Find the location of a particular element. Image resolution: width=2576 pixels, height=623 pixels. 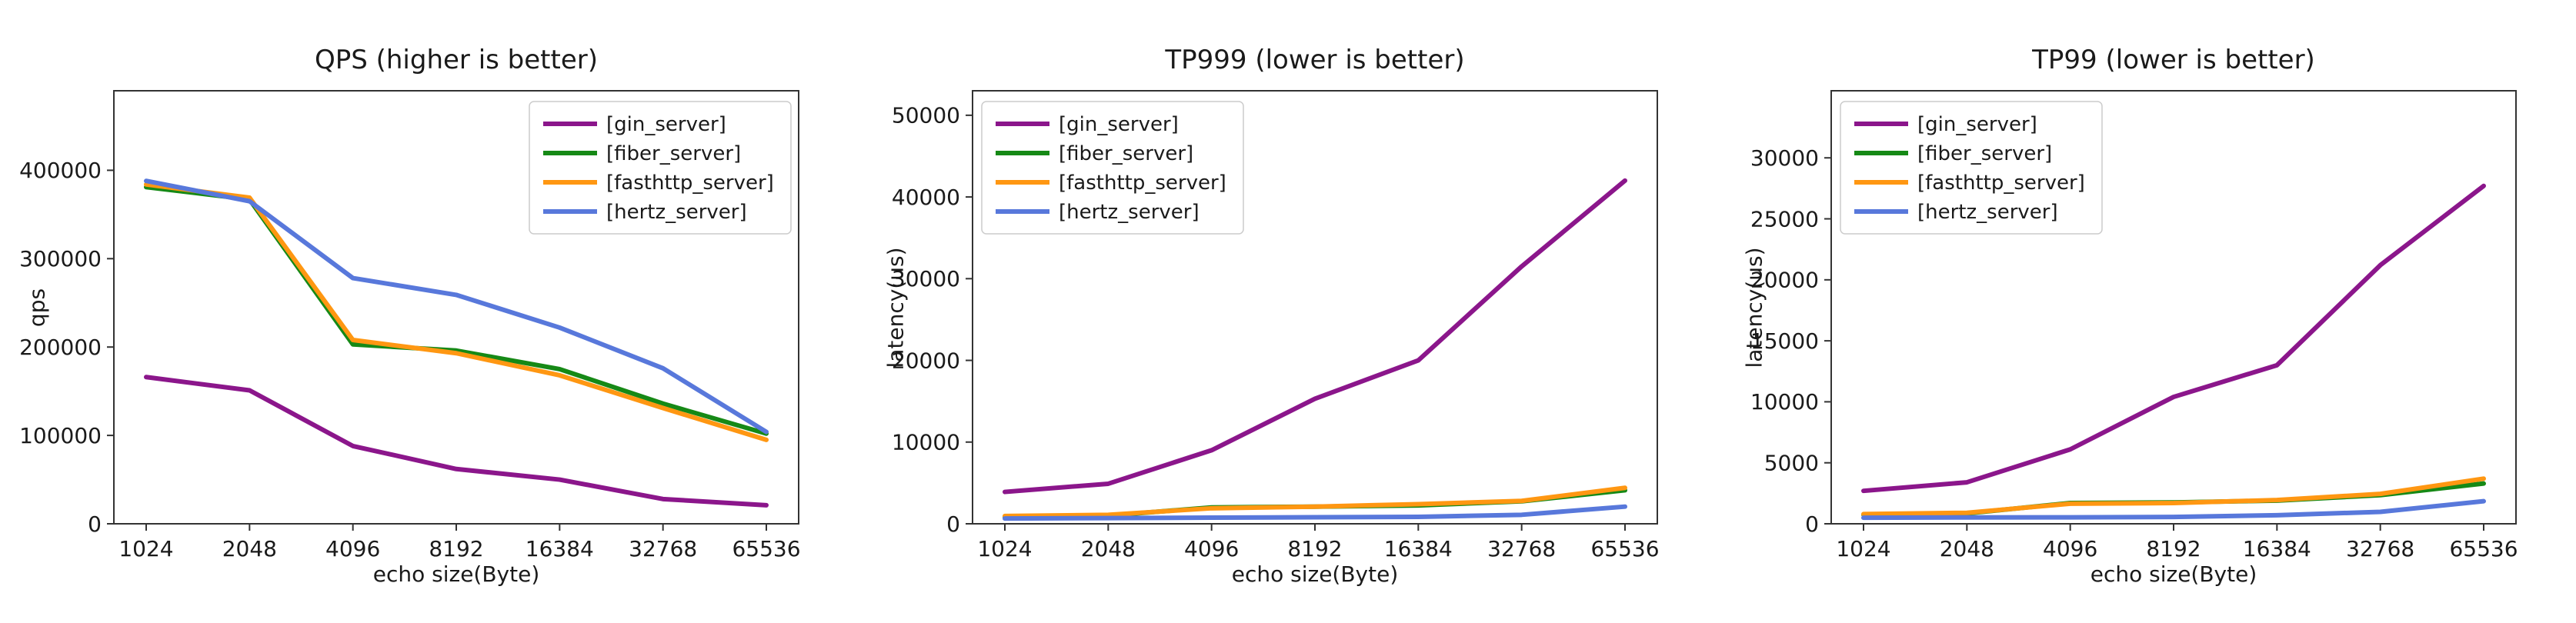

y-tick-label: 5000 is located at coordinates (1791, 464).